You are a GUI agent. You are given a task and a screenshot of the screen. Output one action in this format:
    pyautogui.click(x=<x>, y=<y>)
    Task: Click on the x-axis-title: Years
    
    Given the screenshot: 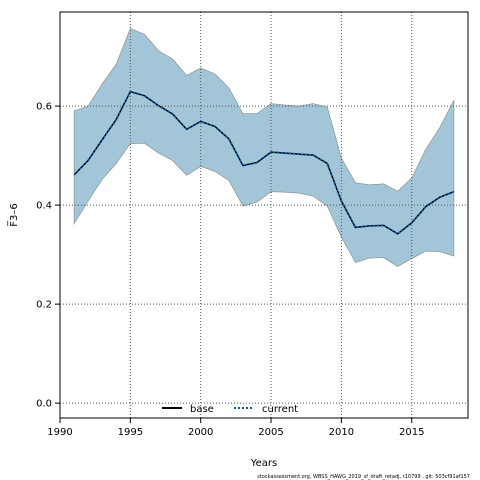 What is the action you would take?
    pyautogui.click(x=263, y=463)
    